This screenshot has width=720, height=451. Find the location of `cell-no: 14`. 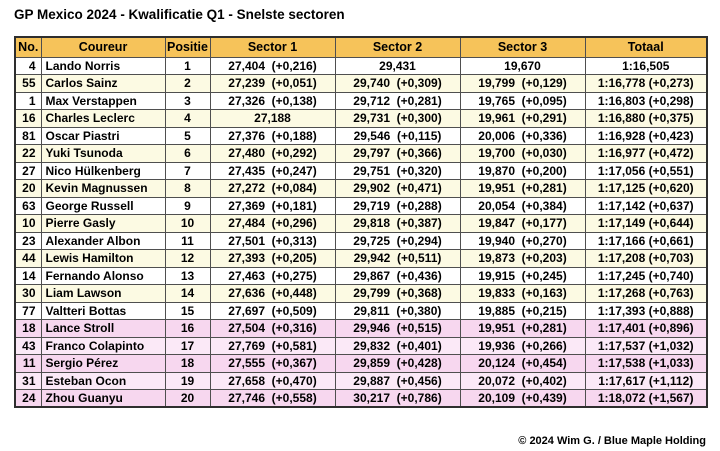

cell-no: 14 is located at coordinates (28, 275).